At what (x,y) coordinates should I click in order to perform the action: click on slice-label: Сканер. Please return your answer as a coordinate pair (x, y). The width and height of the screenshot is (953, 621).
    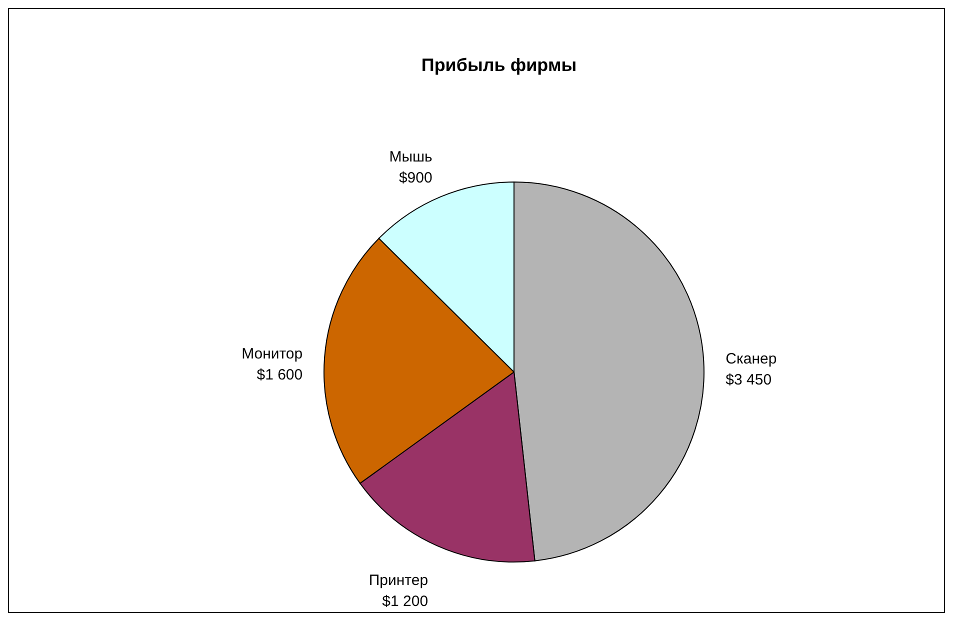
    Looking at the image, I should click on (751, 359).